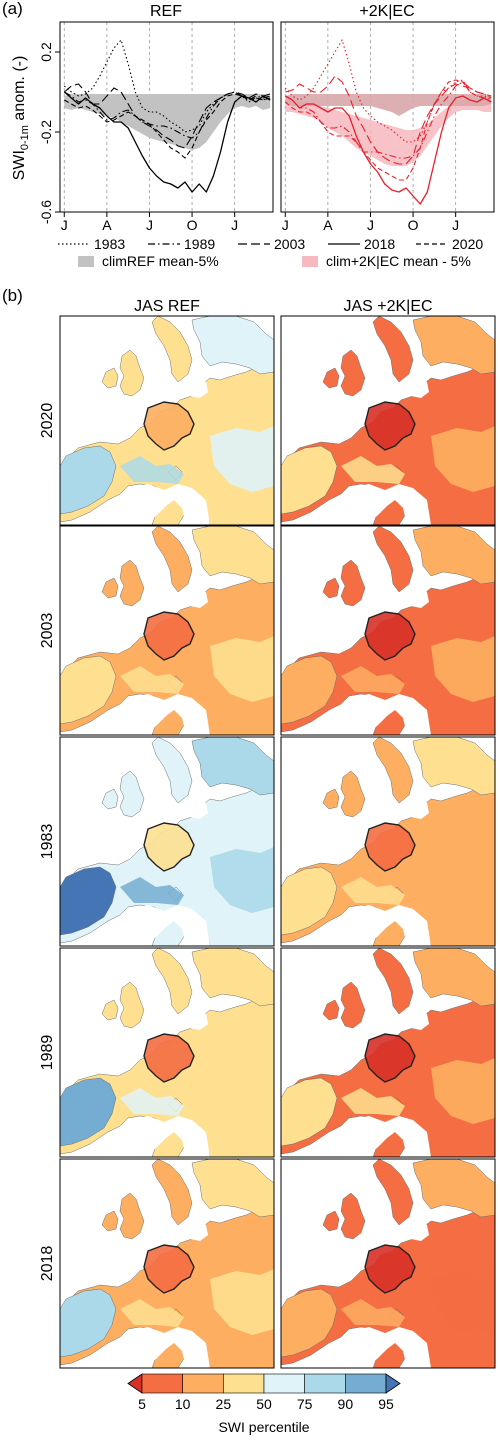 This screenshot has width=500, height=1441. Describe the element at coordinates (192, 225) in the screenshot. I see `x-tick-label-ref-3: O` at that location.